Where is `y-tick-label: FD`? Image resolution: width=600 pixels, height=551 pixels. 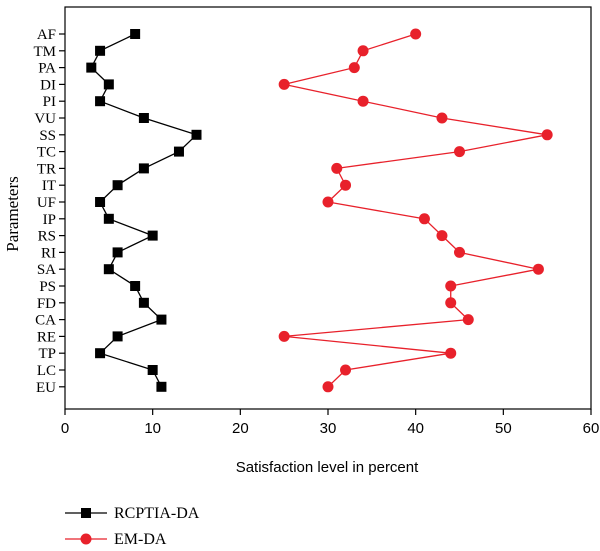
y-tick-label: FD is located at coordinates (46, 304).